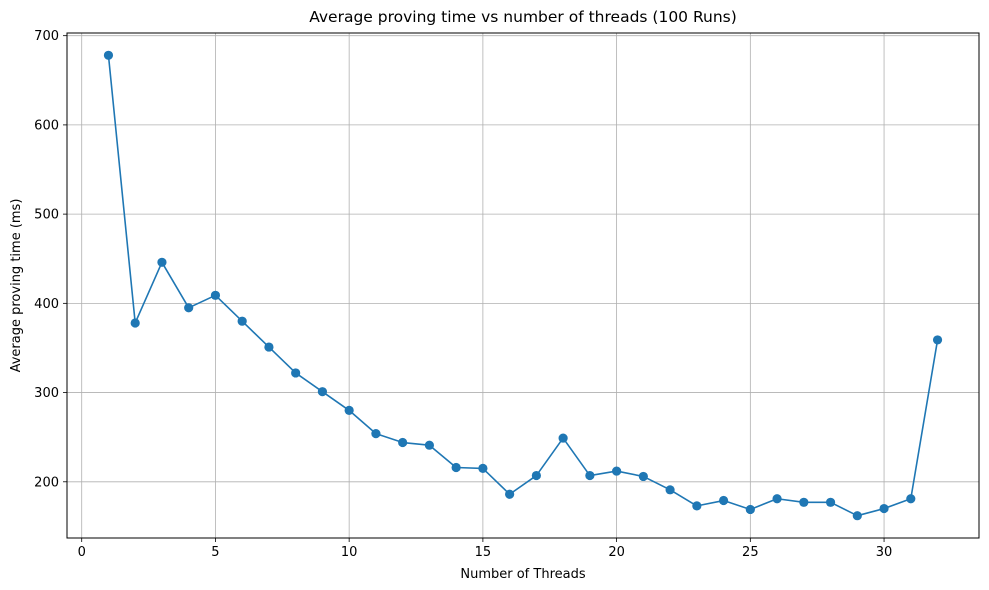 This screenshot has height=590, width=989. What do you see at coordinates (616, 552) in the screenshot?
I see `x-tick-label: 20` at bounding box center [616, 552].